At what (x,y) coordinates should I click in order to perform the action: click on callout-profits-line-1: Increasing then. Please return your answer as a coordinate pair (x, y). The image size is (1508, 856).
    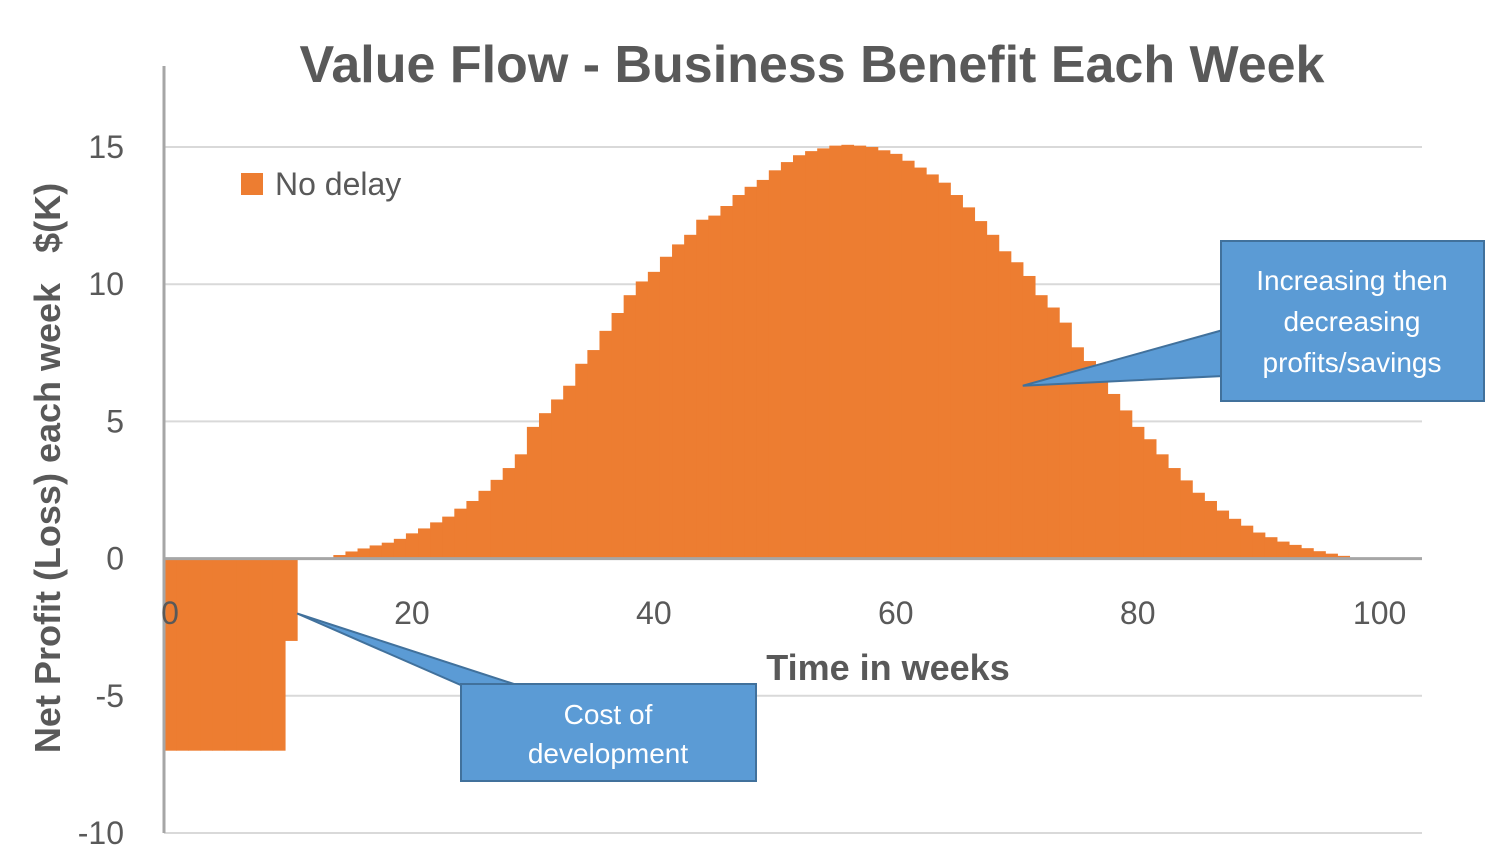
    Looking at the image, I should click on (1351, 280).